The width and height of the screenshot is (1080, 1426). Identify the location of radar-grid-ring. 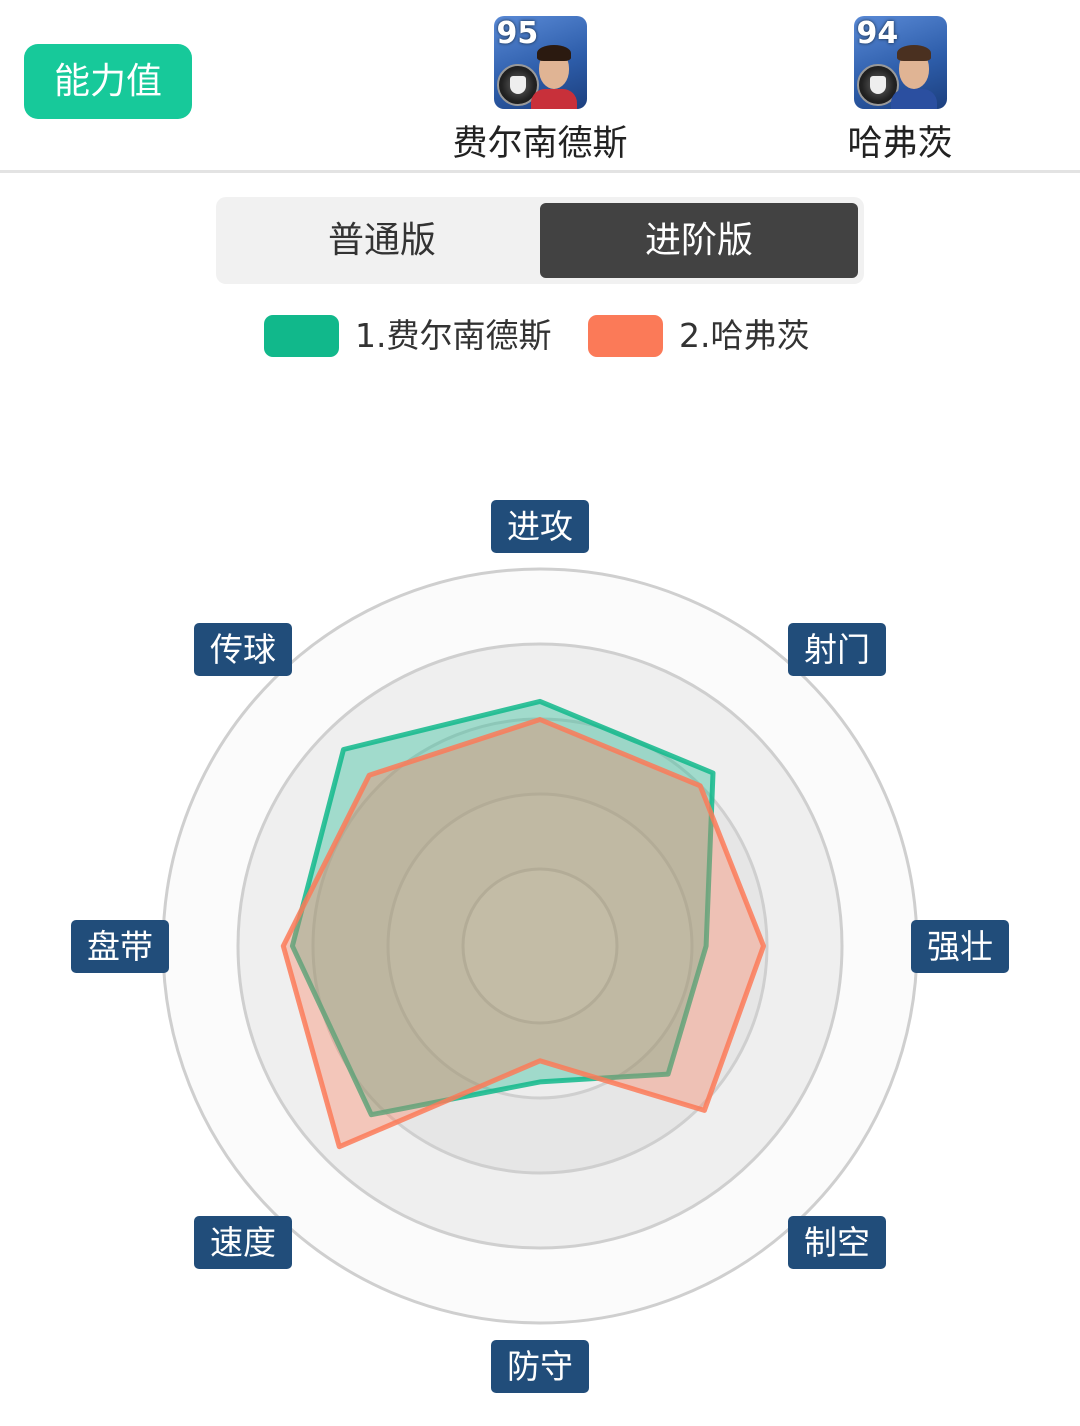
(540, 946).